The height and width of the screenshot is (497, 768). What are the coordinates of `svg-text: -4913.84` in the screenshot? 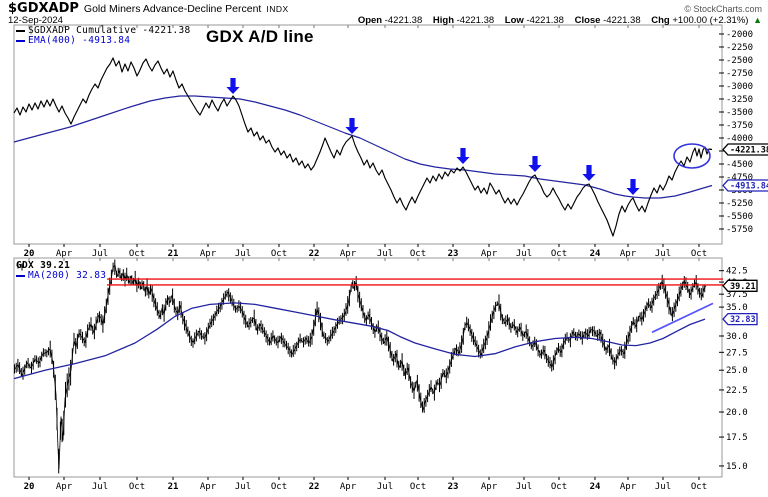 It's located at (749, 187).